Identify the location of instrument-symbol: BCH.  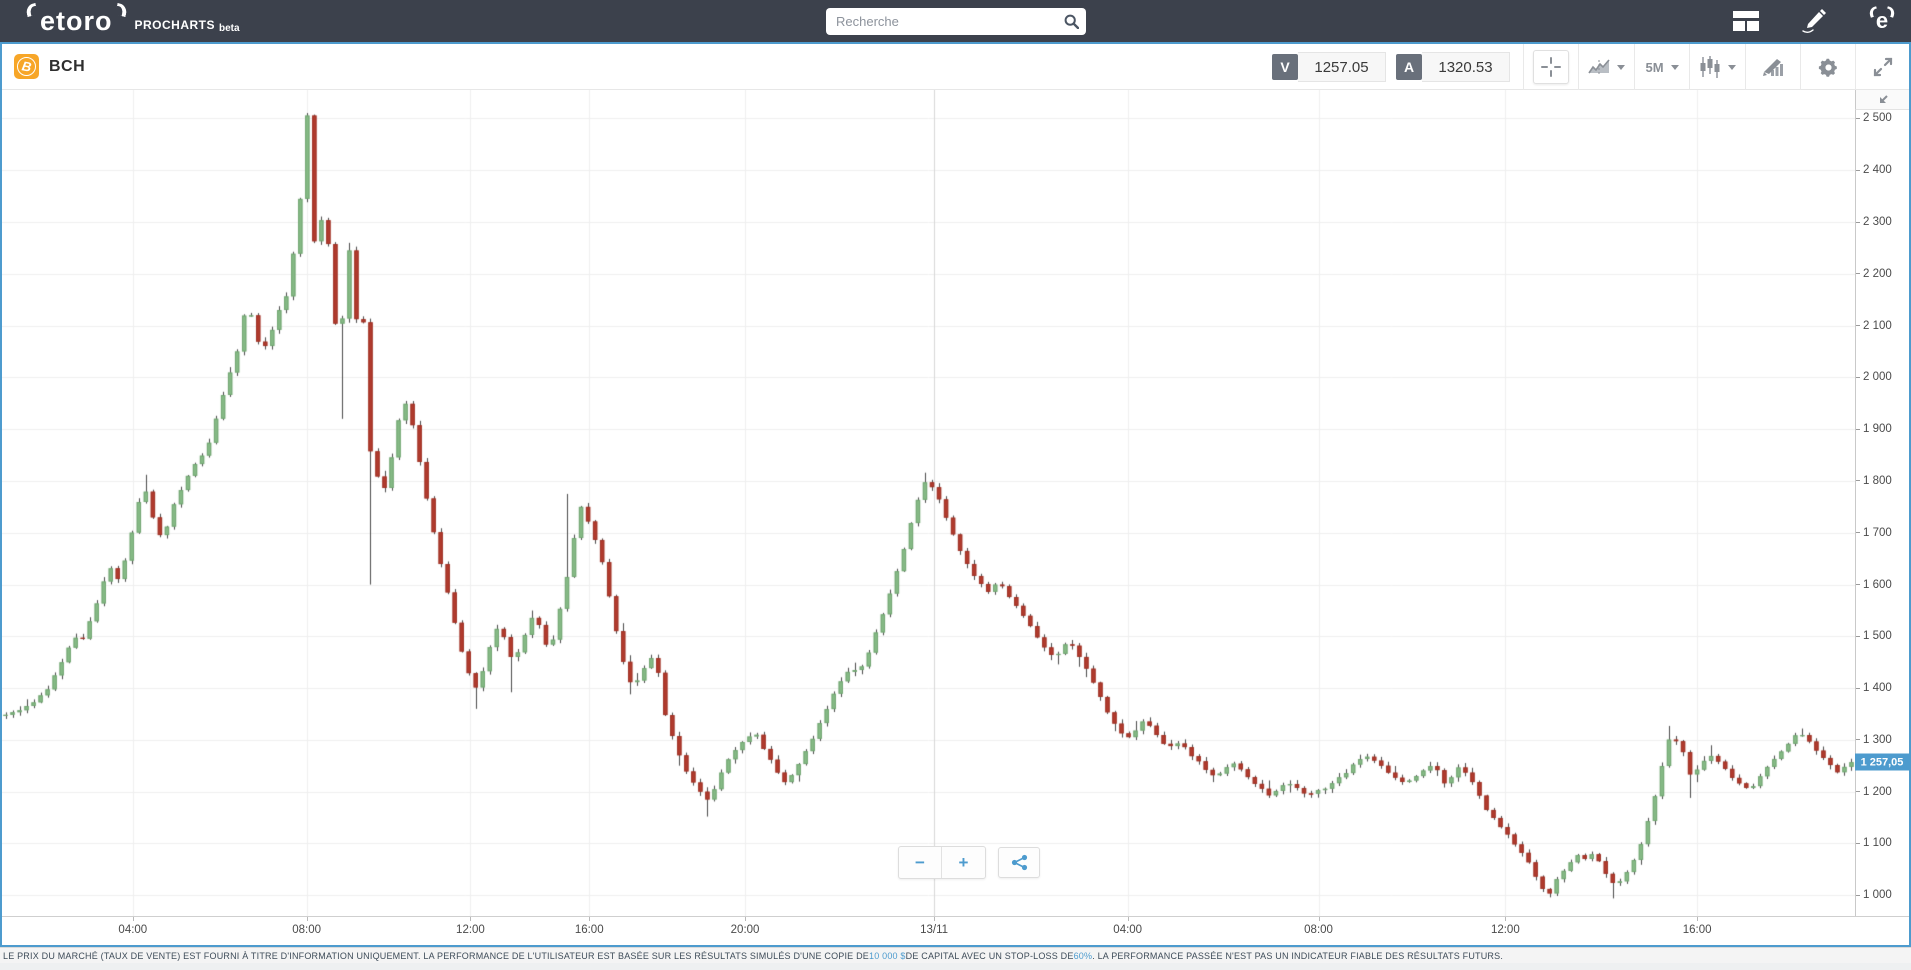
(67, 66).